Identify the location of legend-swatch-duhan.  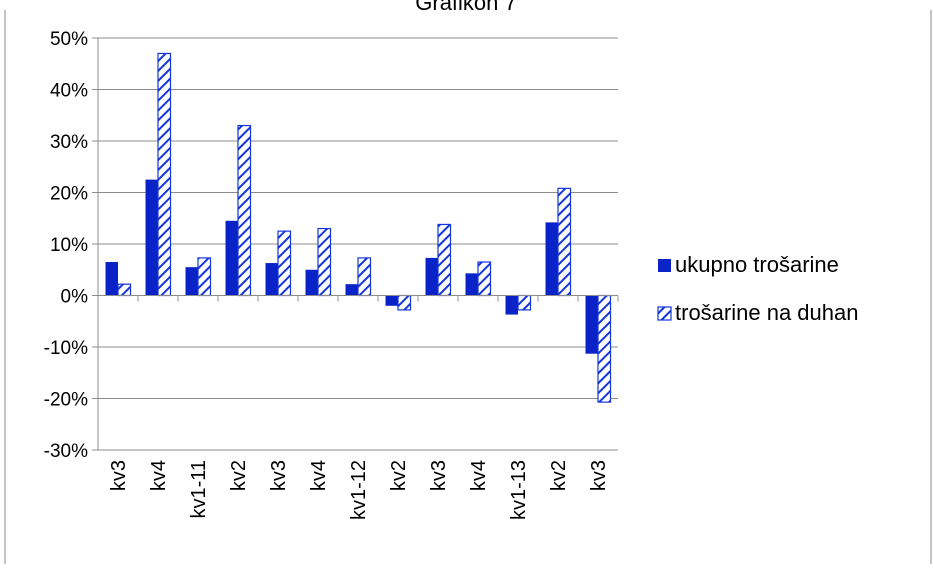
(664, 313).